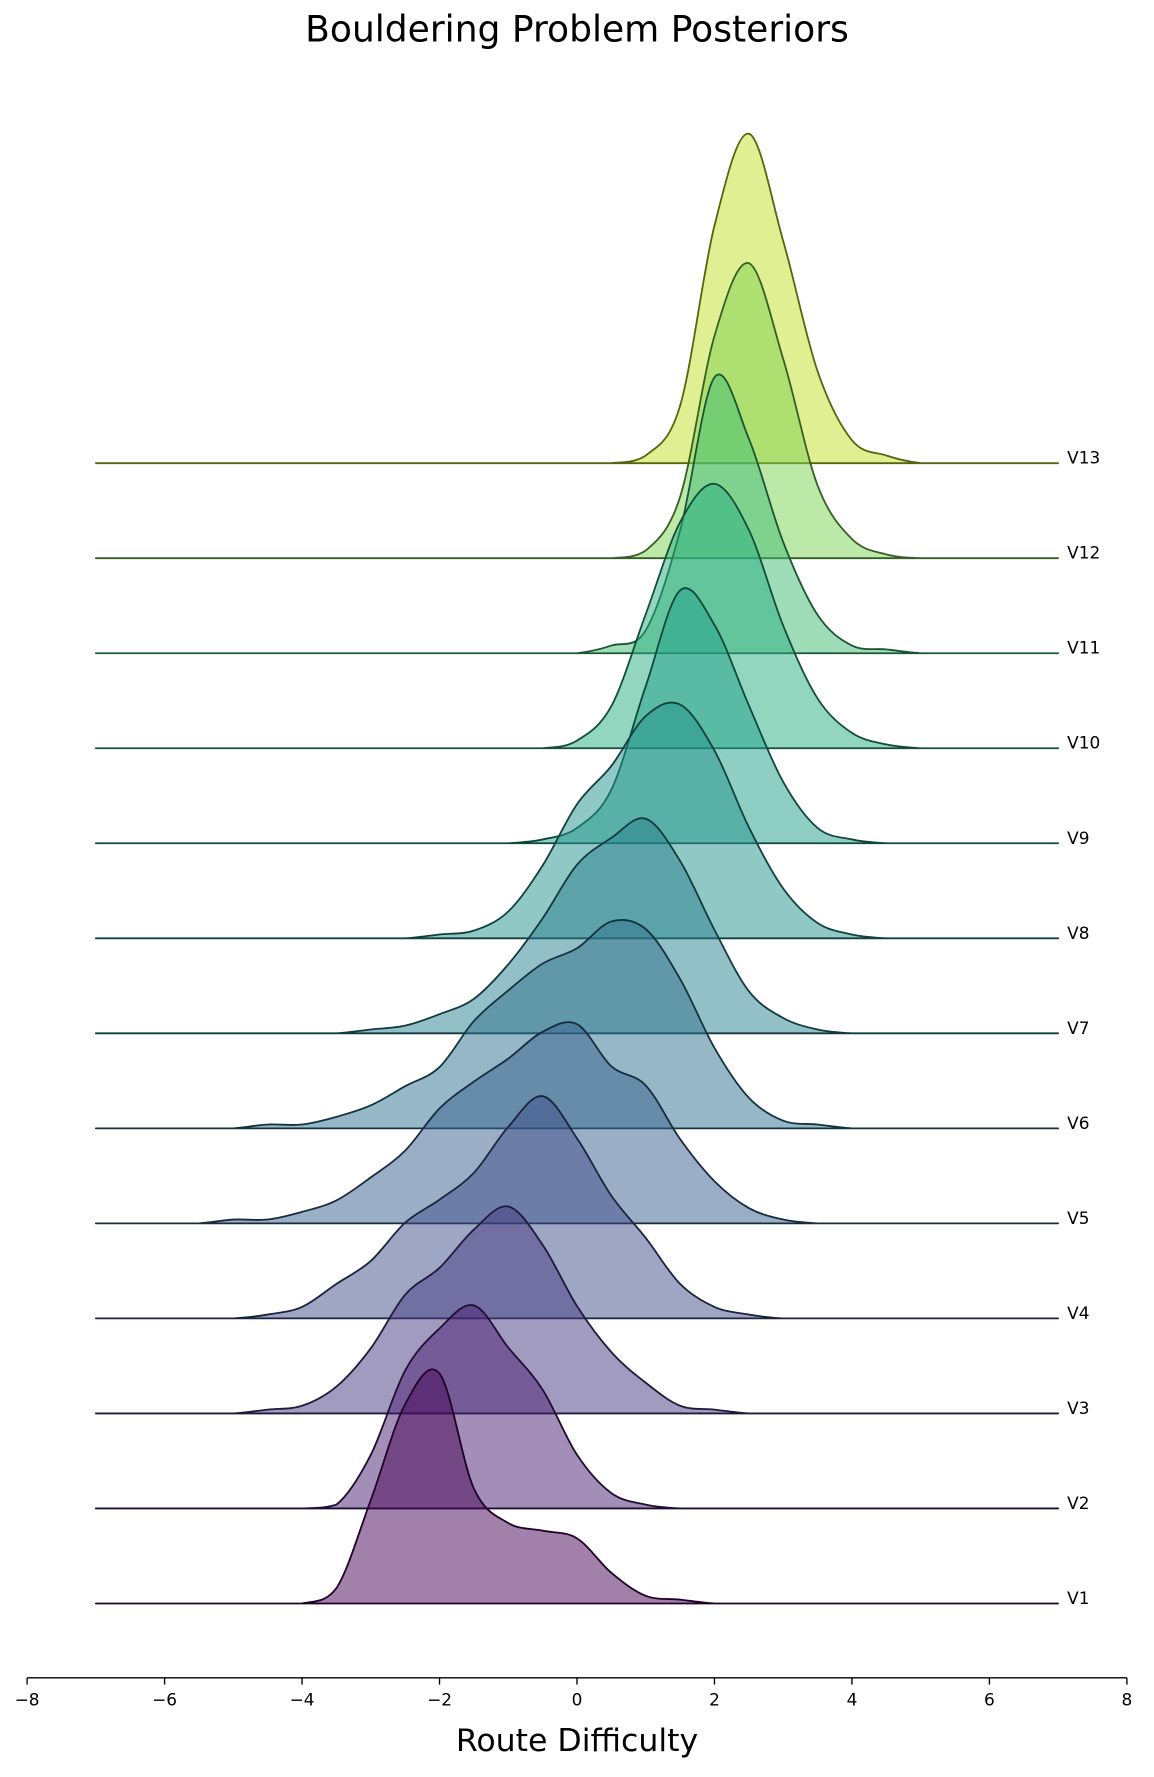  Describe the element at coordinates (1078, 1123) in the screenshot. I see `ridge-label: V6` at that location.